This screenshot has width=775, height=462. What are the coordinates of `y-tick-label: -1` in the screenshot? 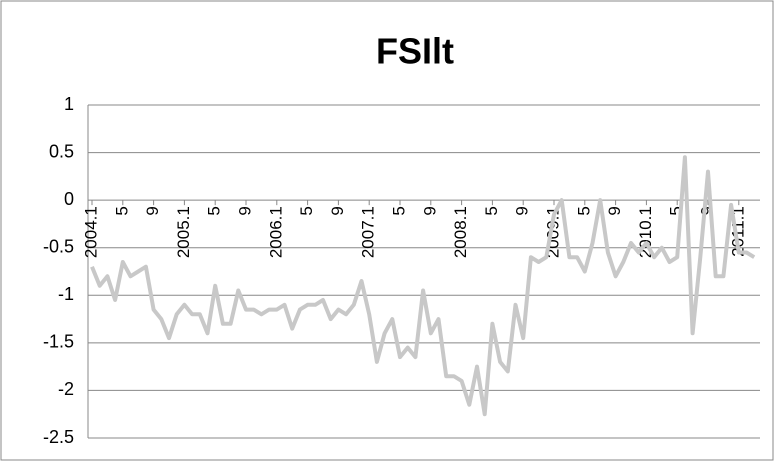 It's located at (66, 294).